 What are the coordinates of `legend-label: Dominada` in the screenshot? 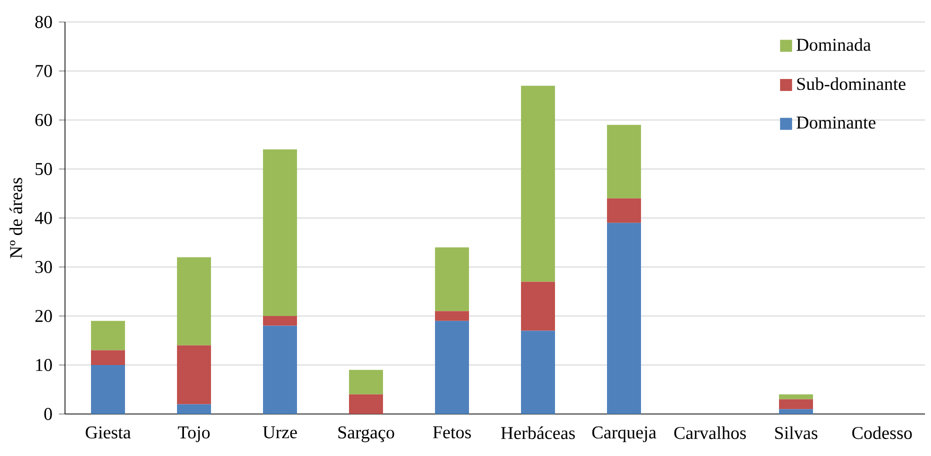 It's located at (833, 44).